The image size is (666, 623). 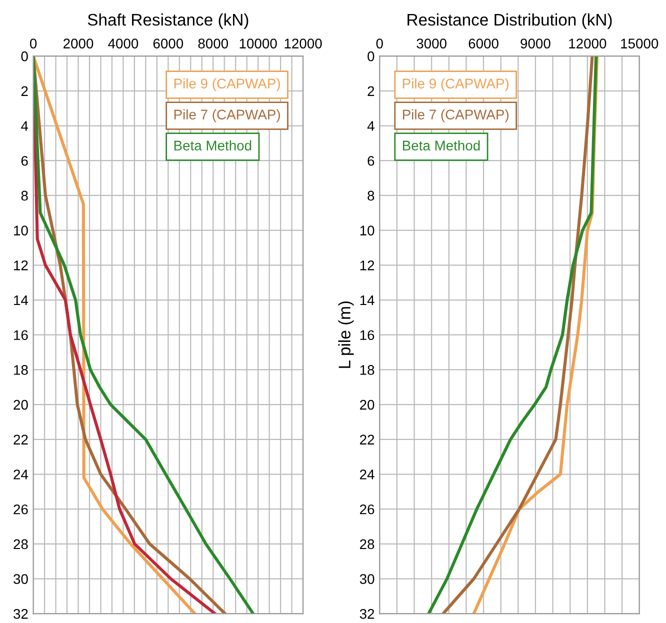 What do you see at coordinates (535, 43) in the screenshot?
I see `x-tick-label: 9000` at bounding box center [535, 43].